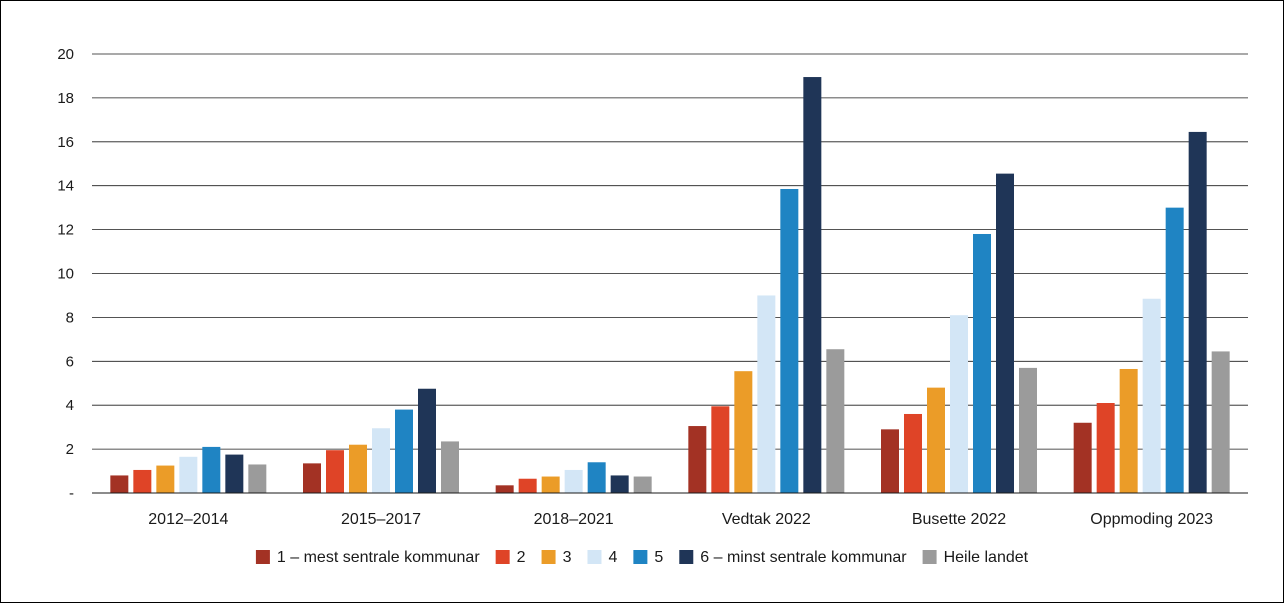 Image resolution: width=1284 pixels, height=603 pixels. What do you see at coordinates (521, 557) in the screenshot?
I see `legend-label: 2` at bounding box center [521, 557].